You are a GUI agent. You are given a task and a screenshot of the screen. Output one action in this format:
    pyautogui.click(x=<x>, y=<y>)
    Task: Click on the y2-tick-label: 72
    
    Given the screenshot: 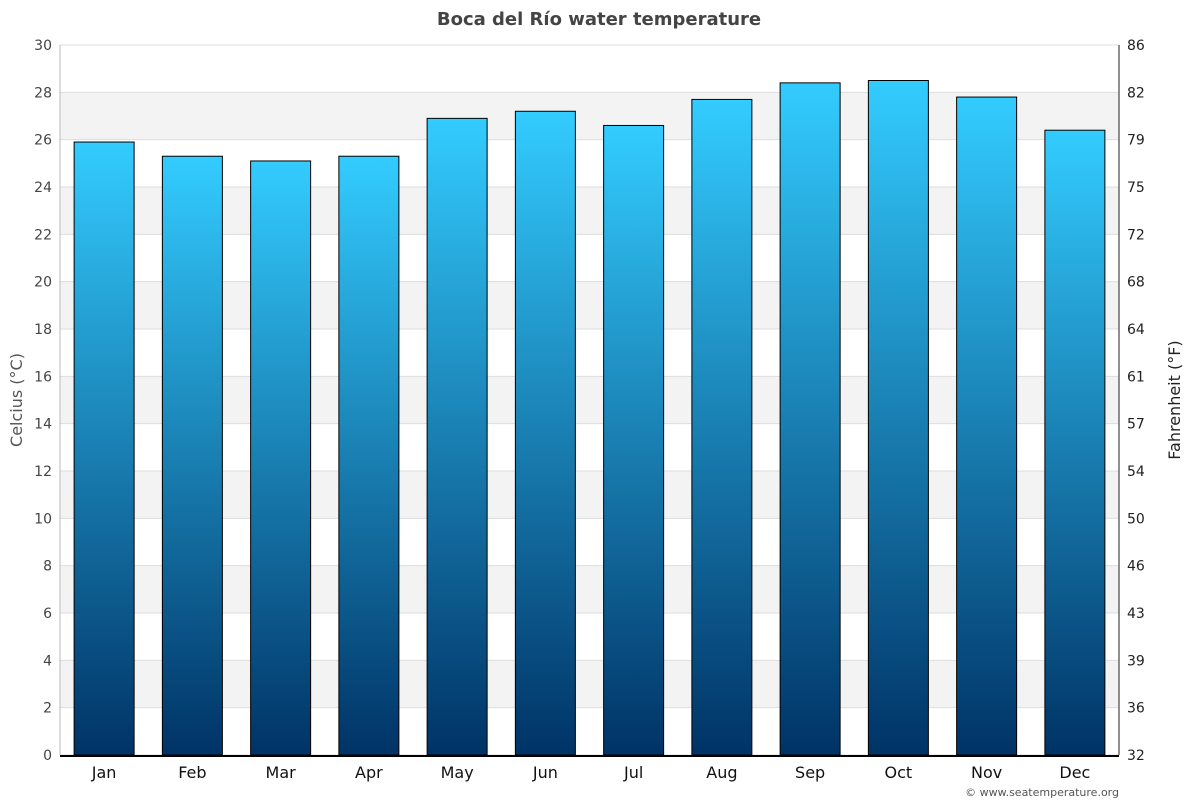 What is the action you would take?
    pyautogui.click(x=1136, y=235)
    